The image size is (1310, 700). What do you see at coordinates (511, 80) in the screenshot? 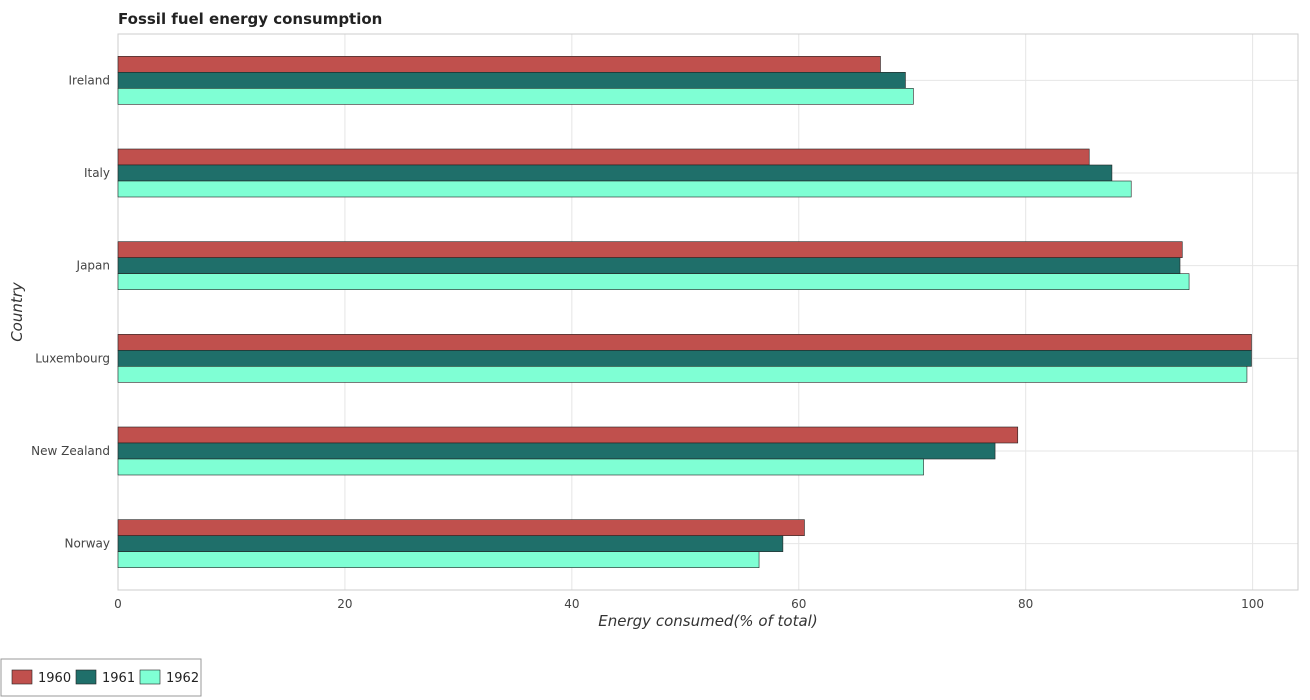
I see `bar-ireland-1961` at bounding box center [511, 80].